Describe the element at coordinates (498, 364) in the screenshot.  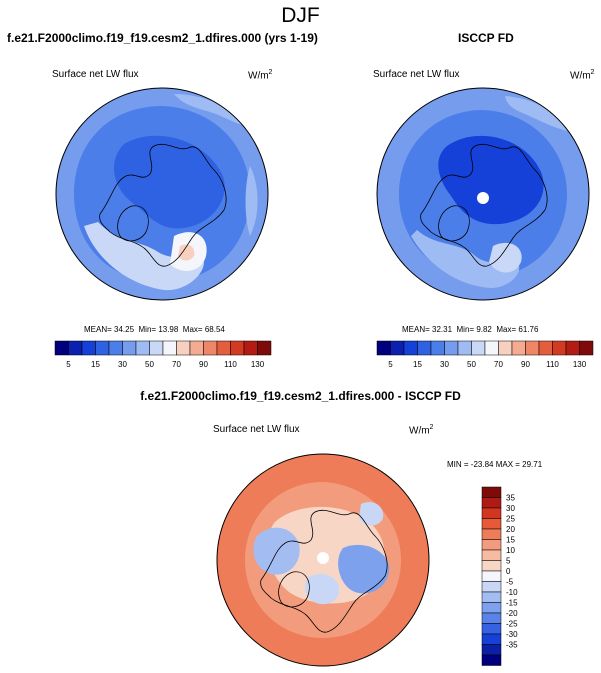
I see `colorbar1-label-4: 70` at that location.